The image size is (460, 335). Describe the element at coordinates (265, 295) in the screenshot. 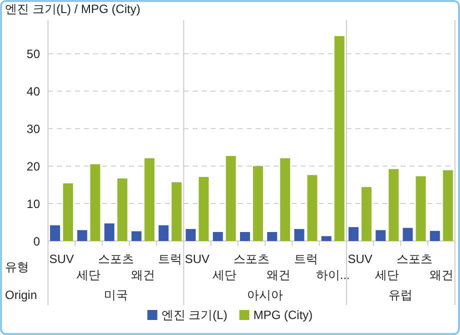

I see `x-axis-title: 아시아` at that location.